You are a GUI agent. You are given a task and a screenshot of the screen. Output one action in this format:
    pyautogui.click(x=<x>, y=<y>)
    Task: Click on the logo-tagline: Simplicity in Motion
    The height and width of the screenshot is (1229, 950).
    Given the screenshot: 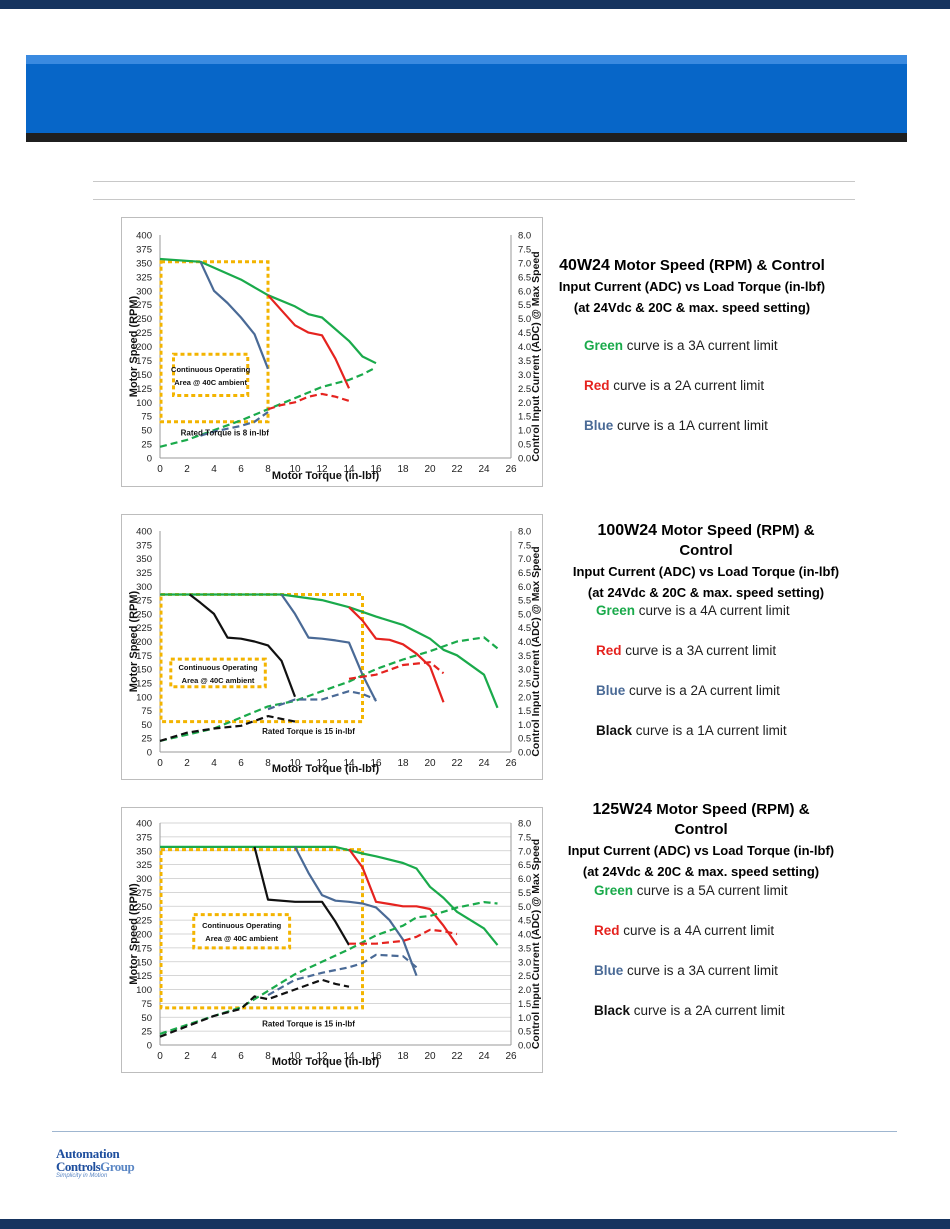 What is the action you would take?
    pyautogui.click(x=82, y=1176)
    